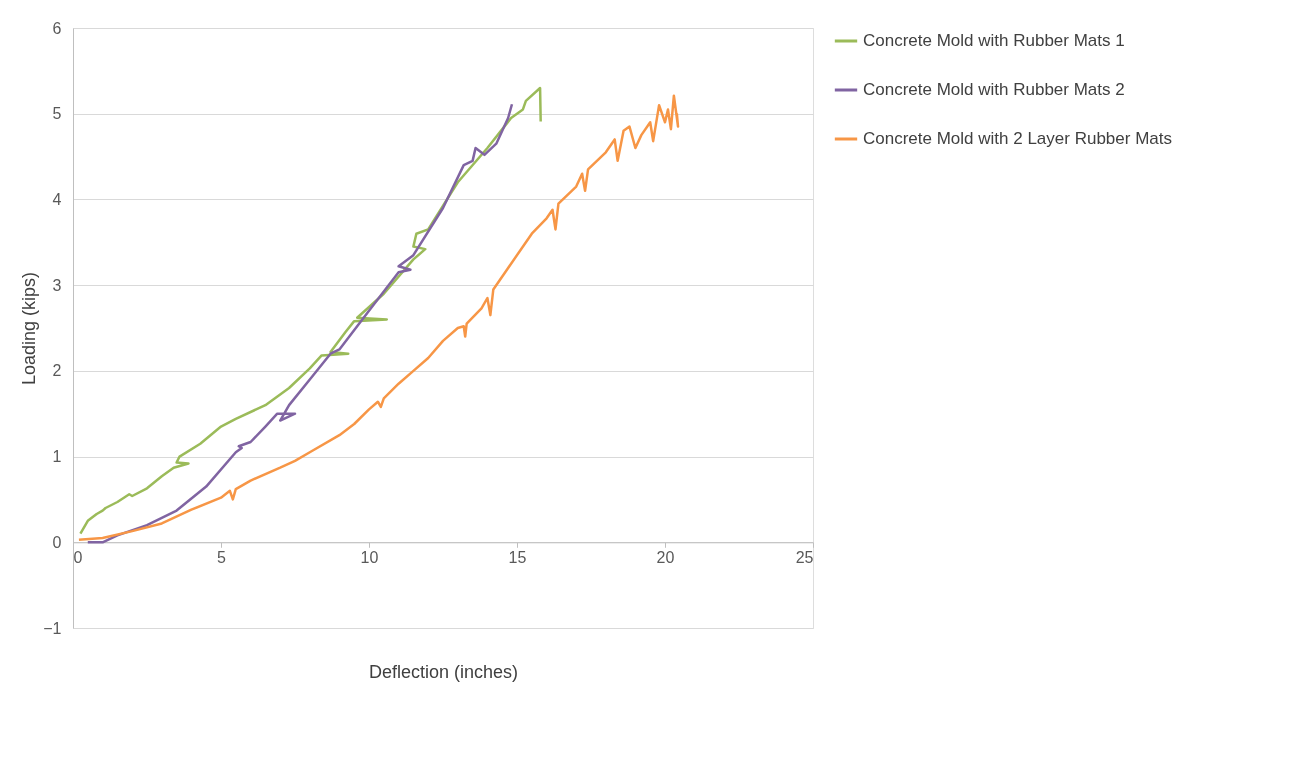  I want to click on x-tick-label: 10, so click(369, 557).